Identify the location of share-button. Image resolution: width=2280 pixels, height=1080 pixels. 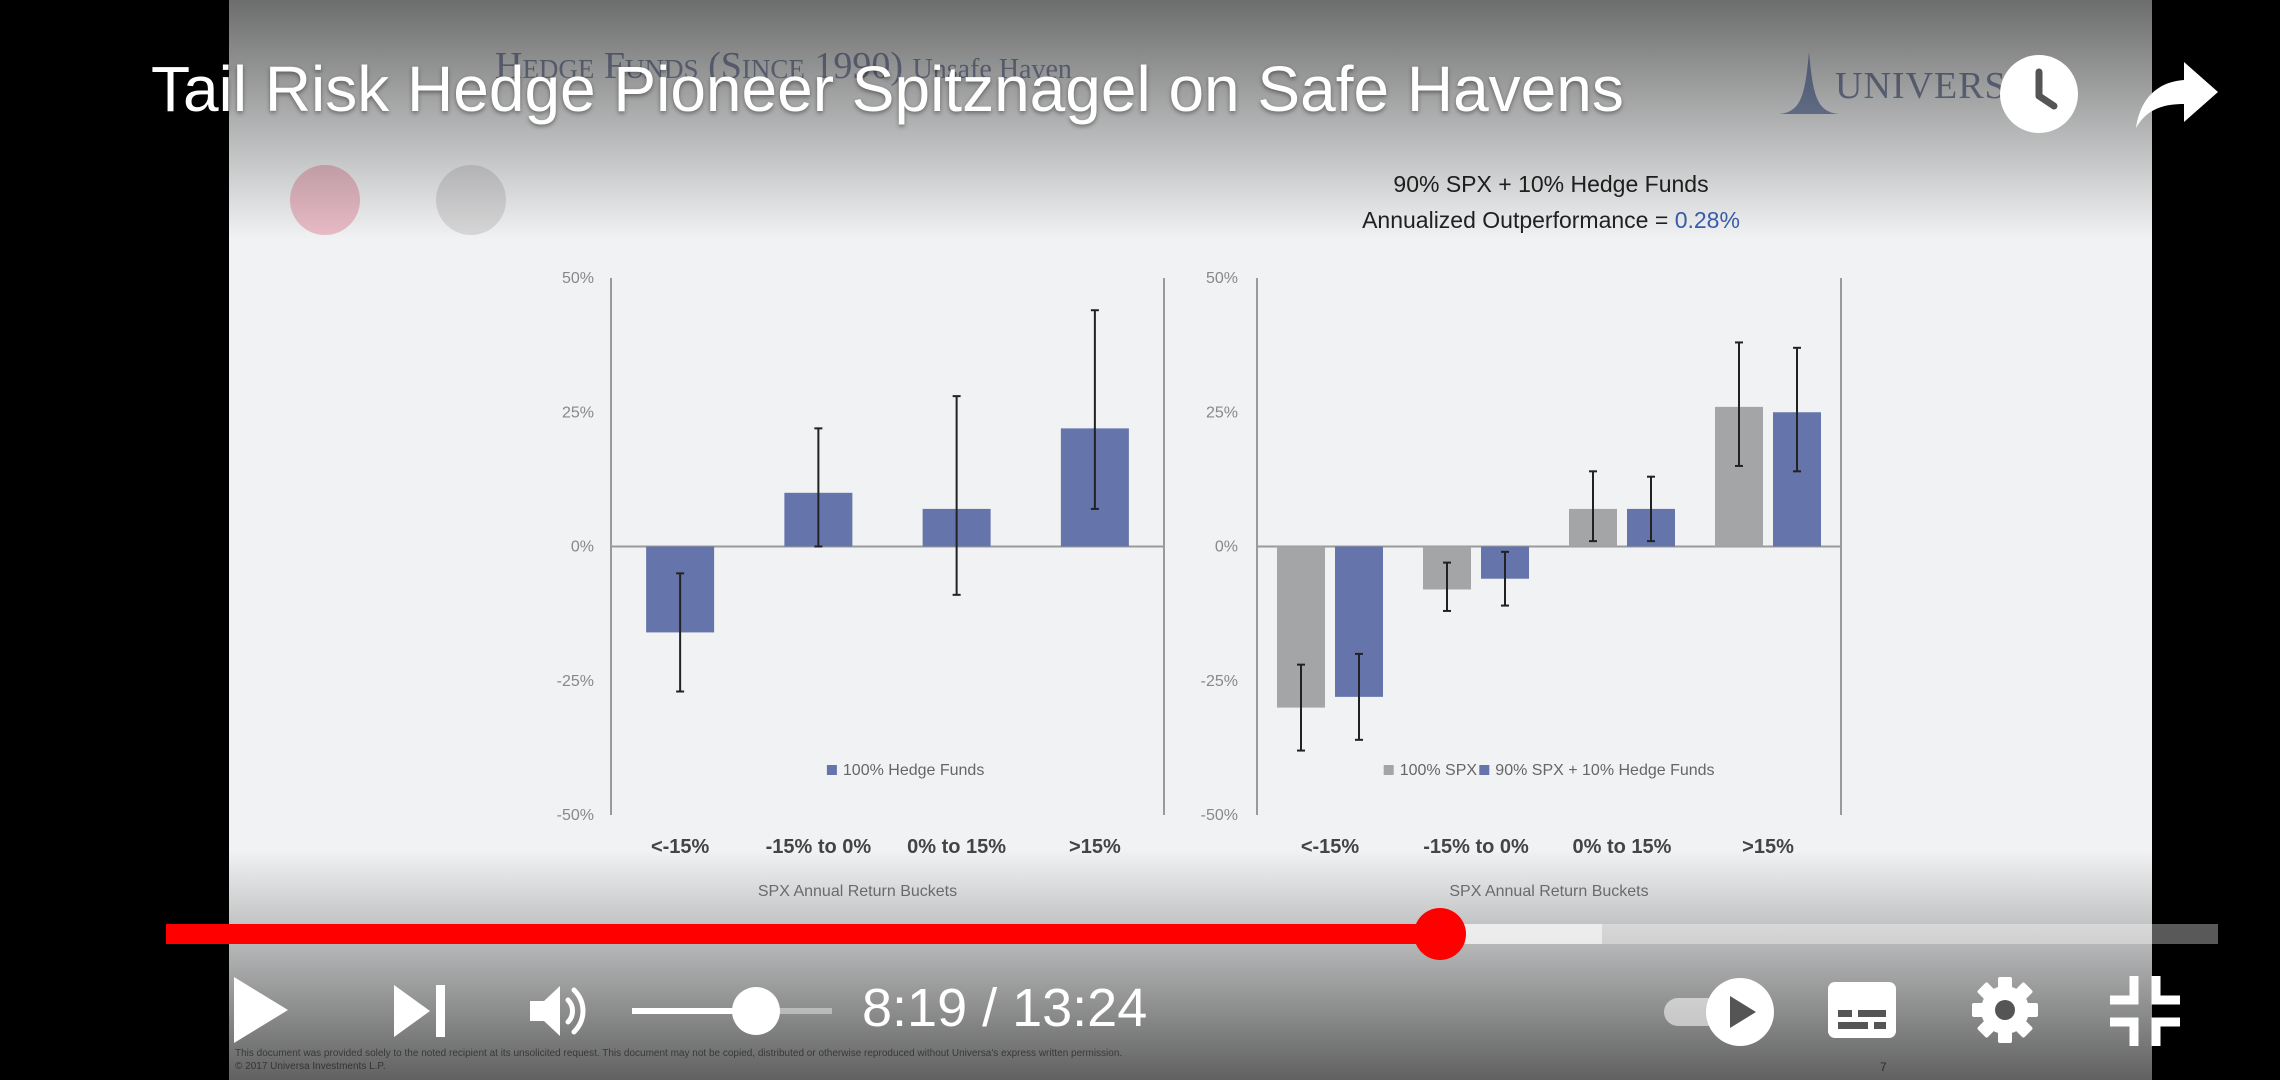
(2177, 95).